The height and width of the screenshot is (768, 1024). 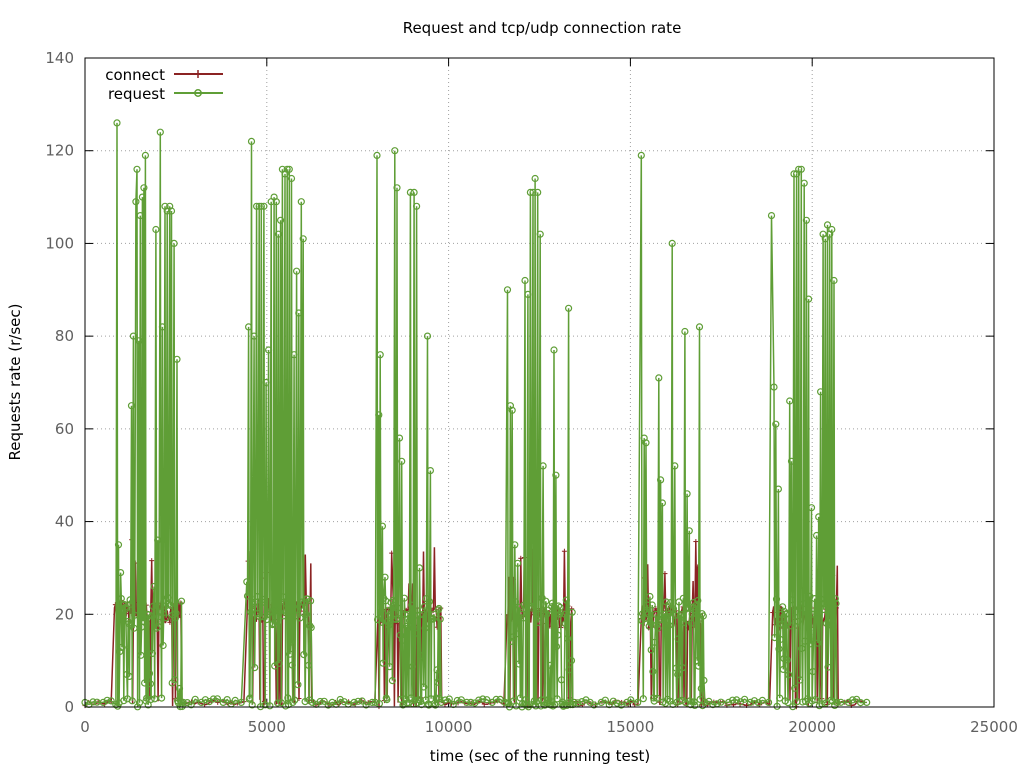 I want to click on x-tick-label: 25000, so click(x=994, y=727).